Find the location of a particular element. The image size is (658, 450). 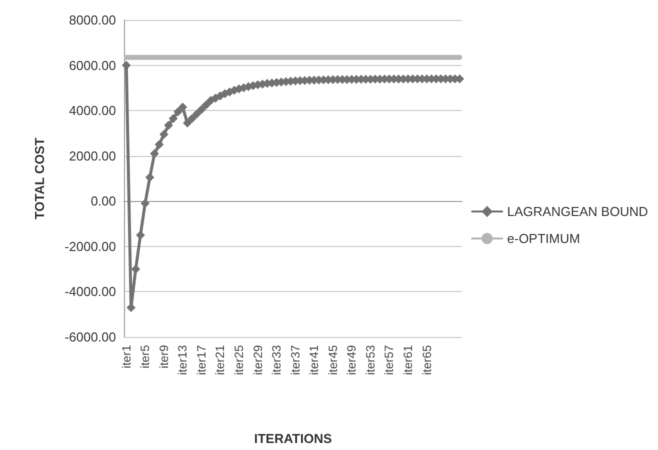

x-tick-label: iter25 is located at coordinates (239, 360).